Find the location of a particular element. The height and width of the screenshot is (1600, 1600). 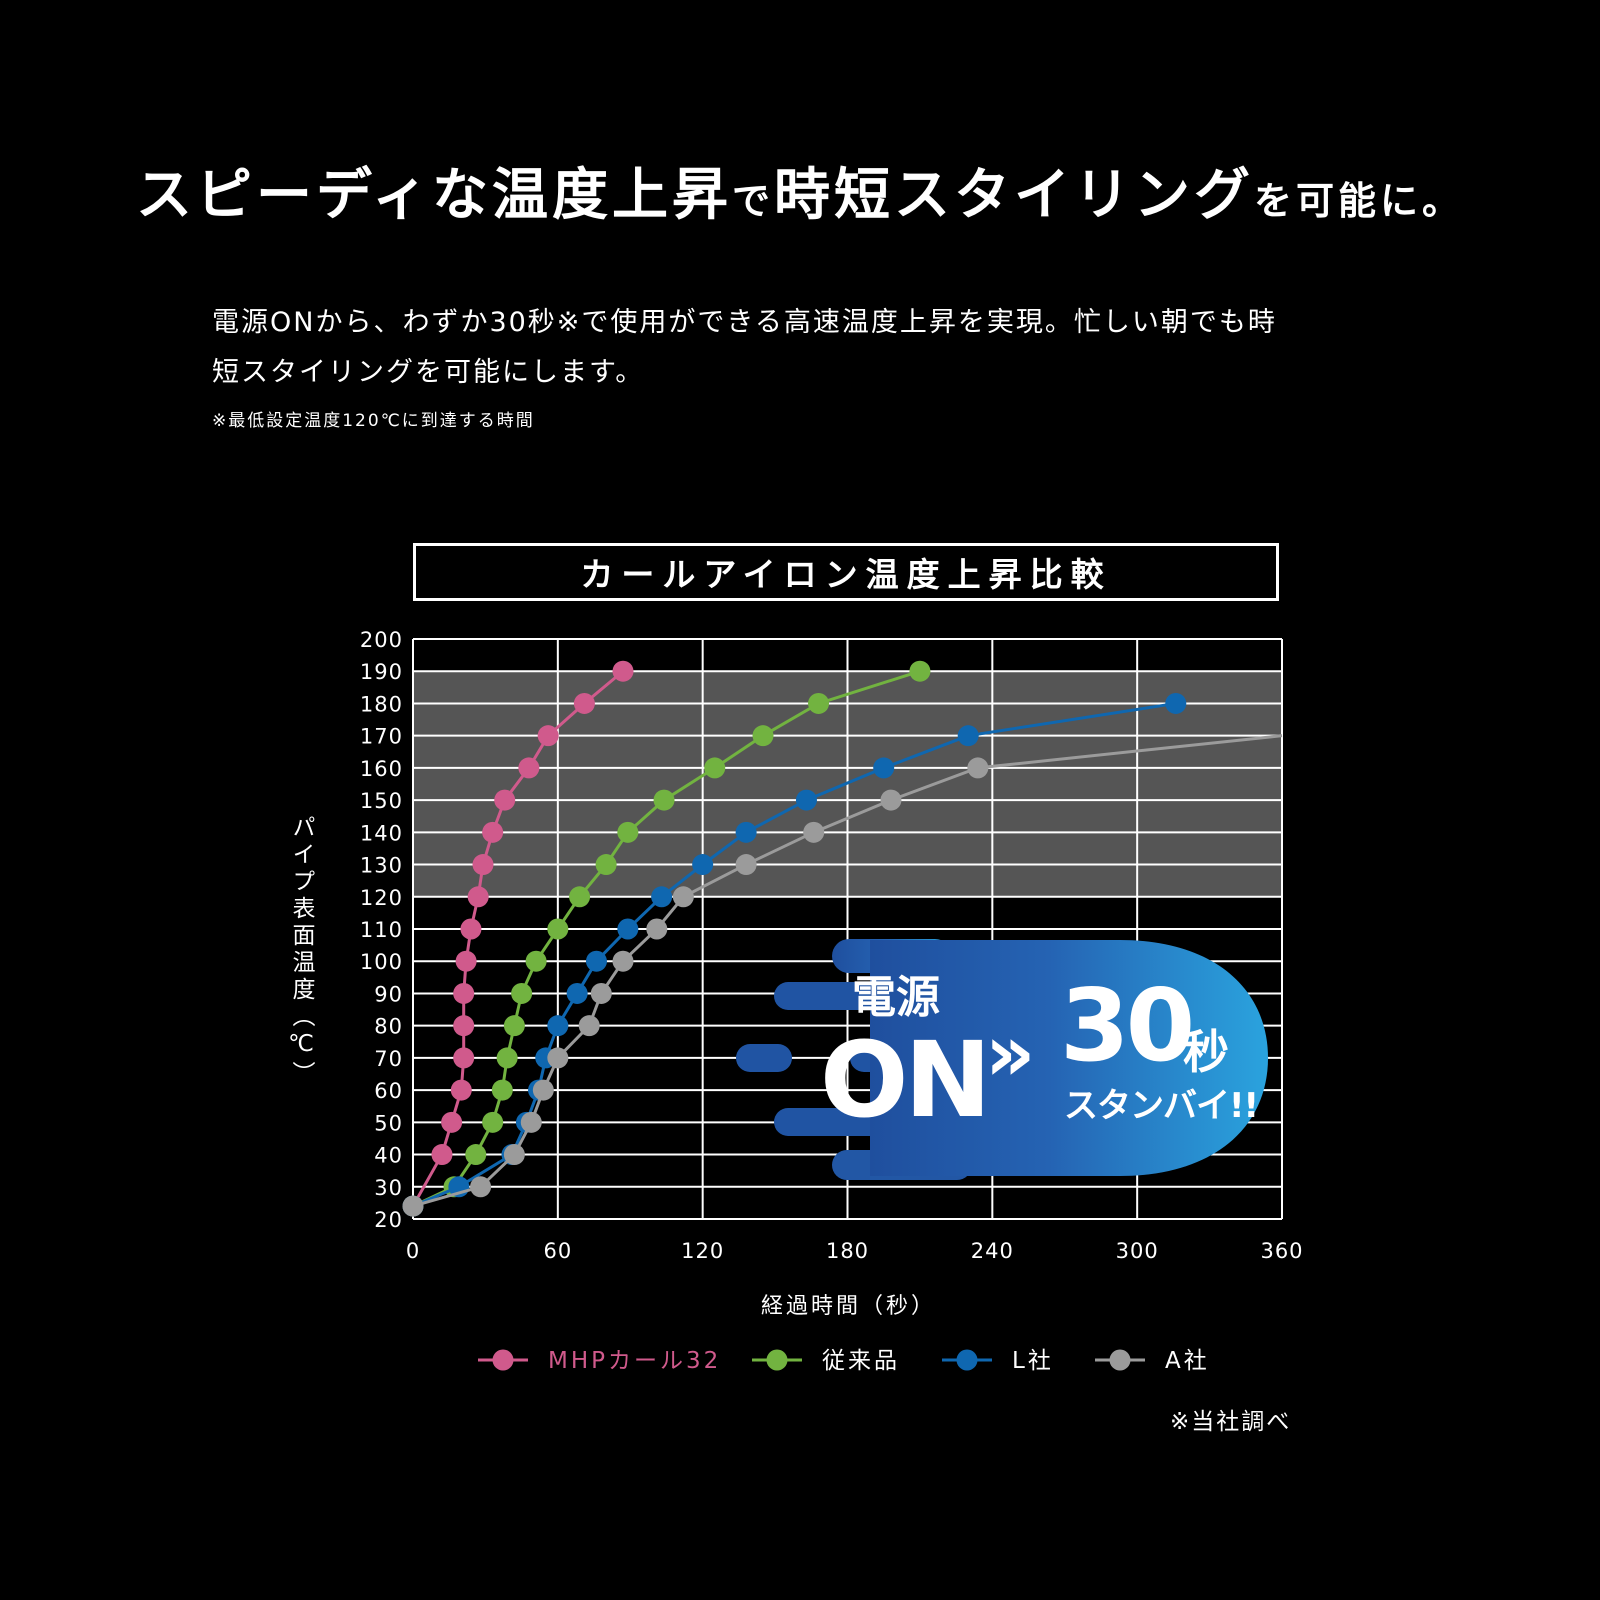

y-tick-label-150: 150 is located at coordinates (381, 801).